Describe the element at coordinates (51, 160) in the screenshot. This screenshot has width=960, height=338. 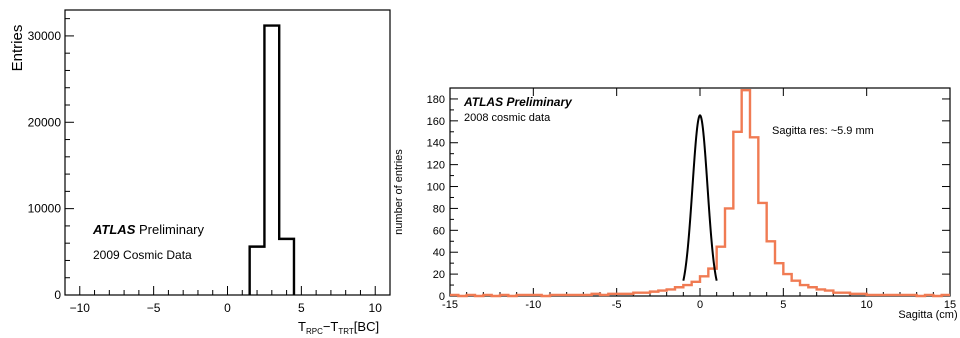
I see `left-y-axis: 0 10000 20000 30000` at that location.